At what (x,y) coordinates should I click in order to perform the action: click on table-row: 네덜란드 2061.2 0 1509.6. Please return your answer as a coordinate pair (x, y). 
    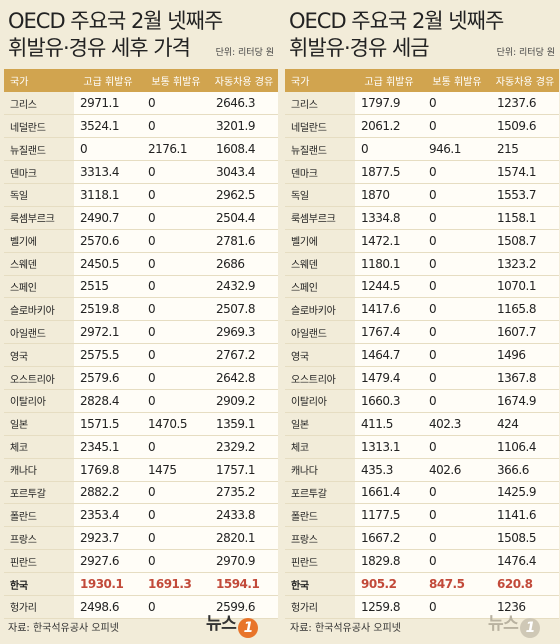
    Looking at the image, I should click on (422, 126).